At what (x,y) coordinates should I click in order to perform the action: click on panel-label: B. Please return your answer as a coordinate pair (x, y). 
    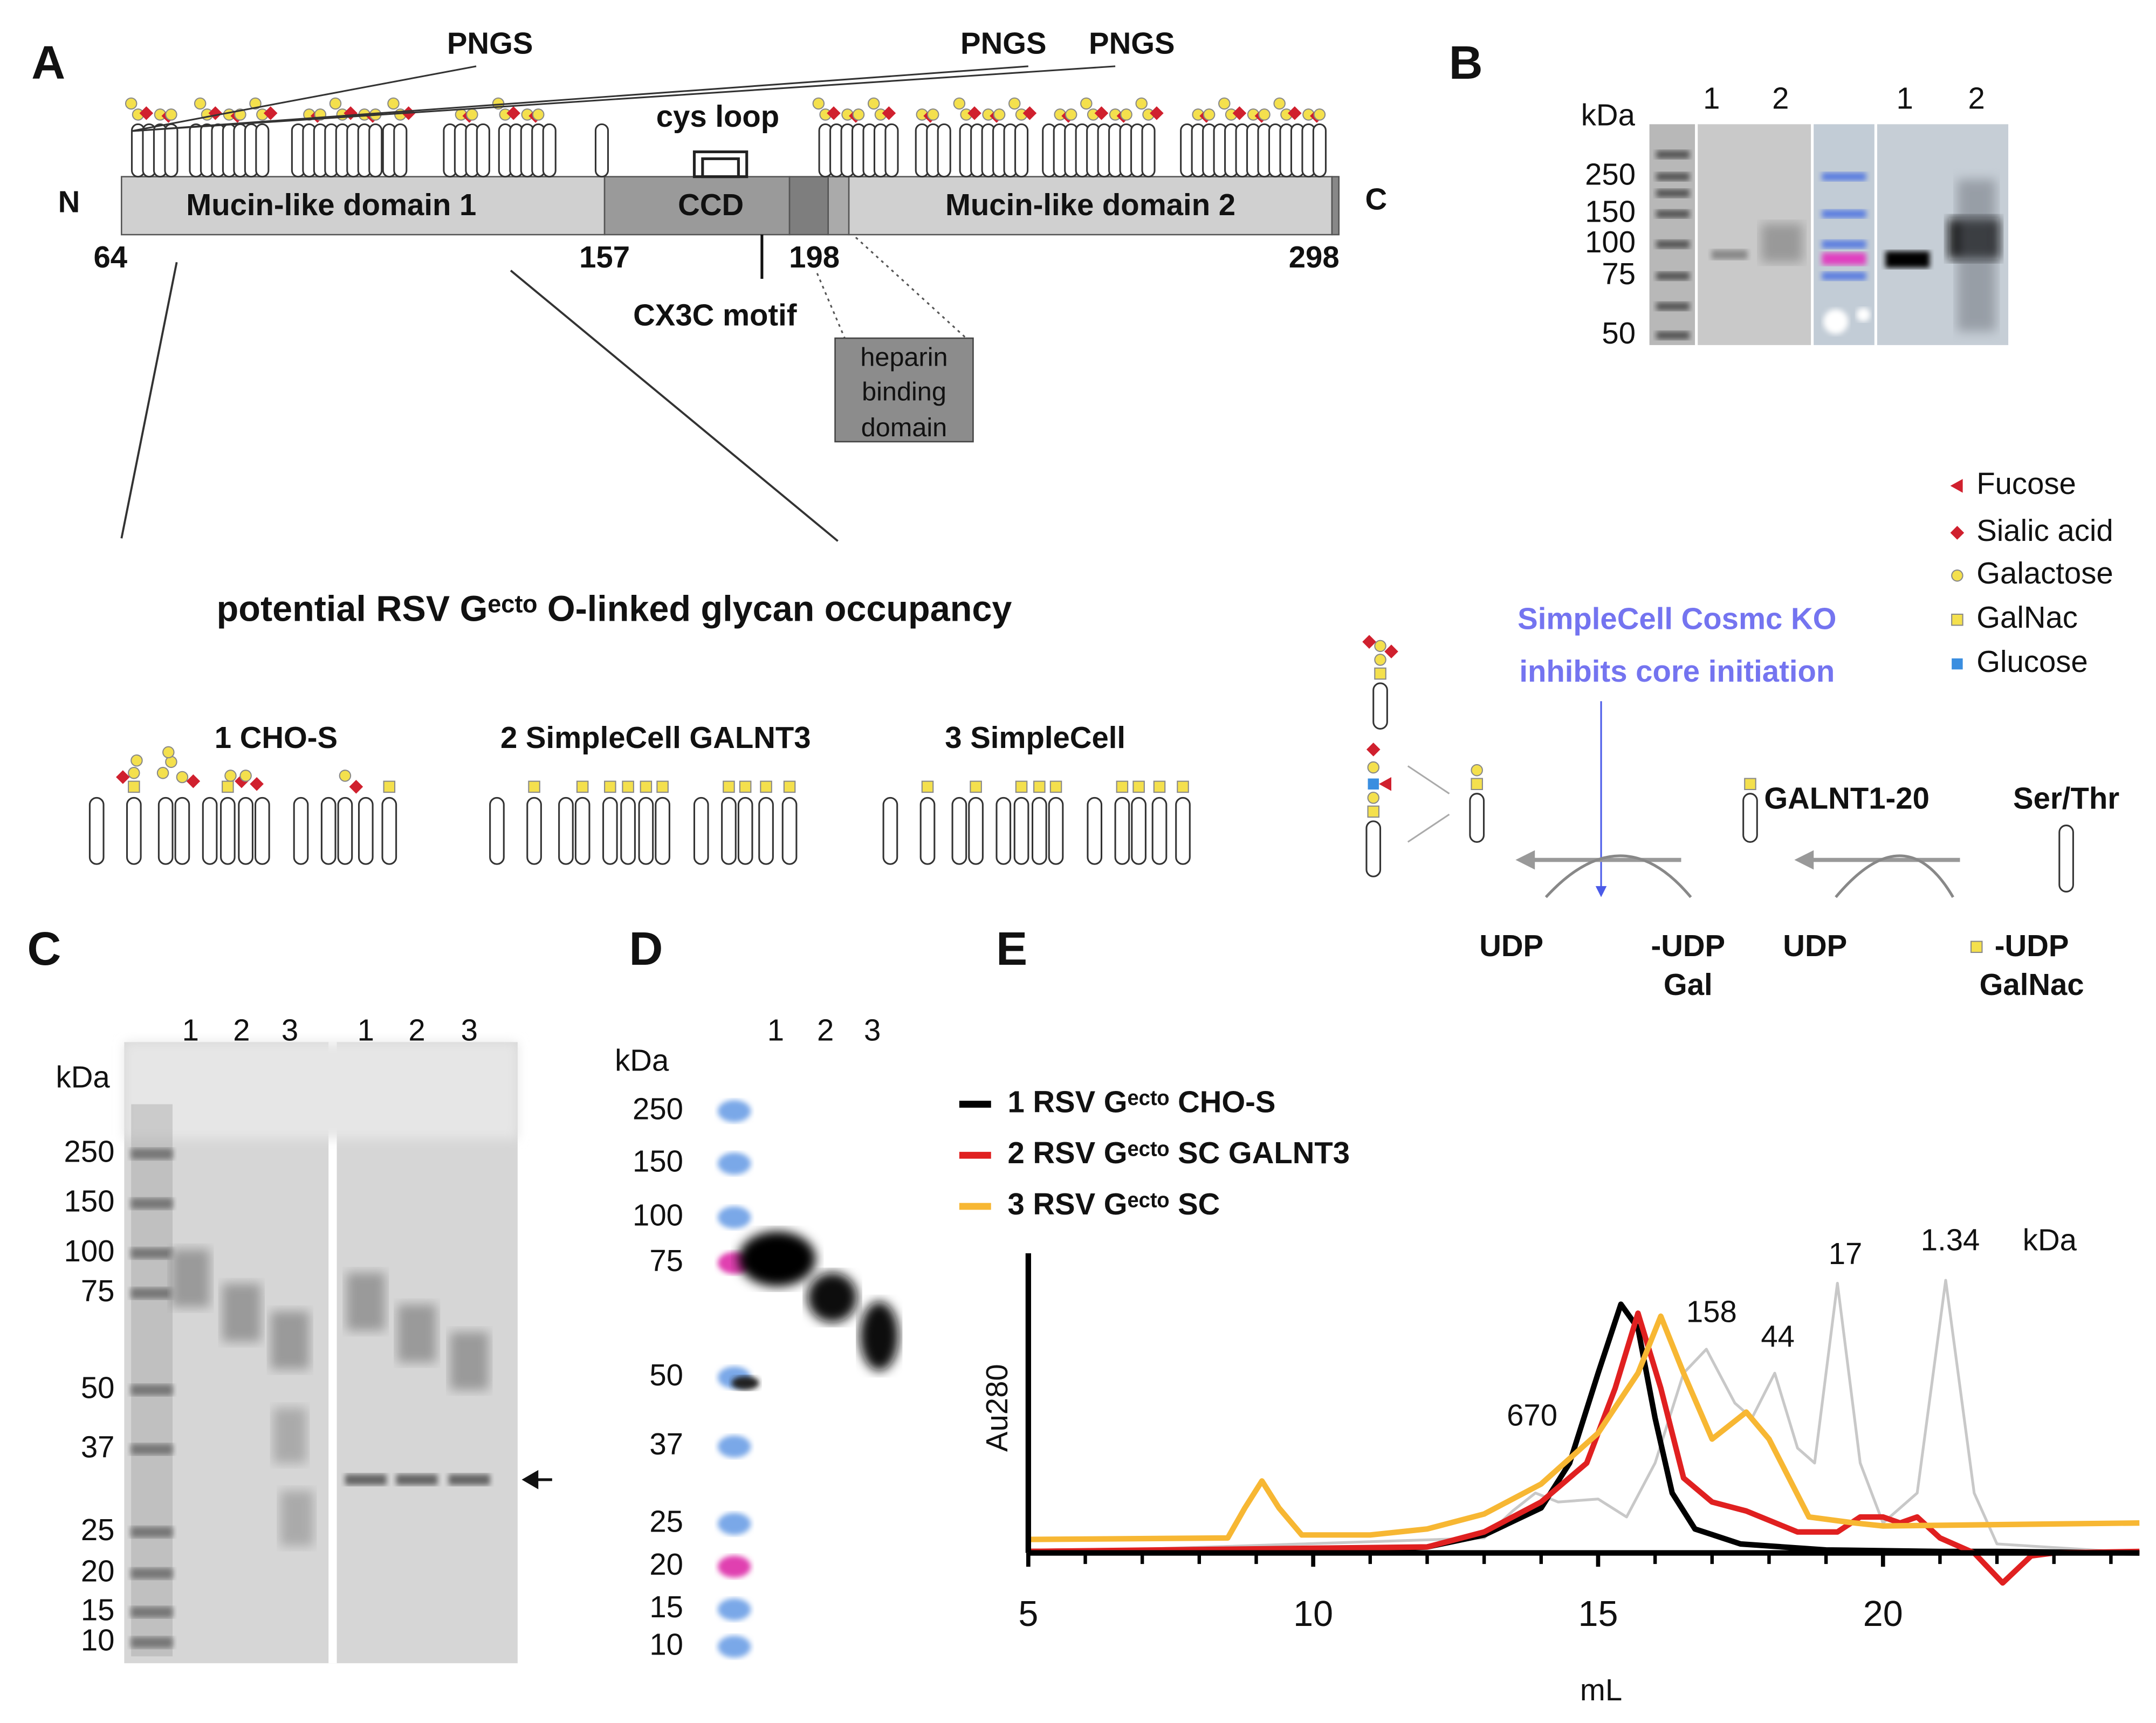
    Looking at the image, I should click on (1466, 63).